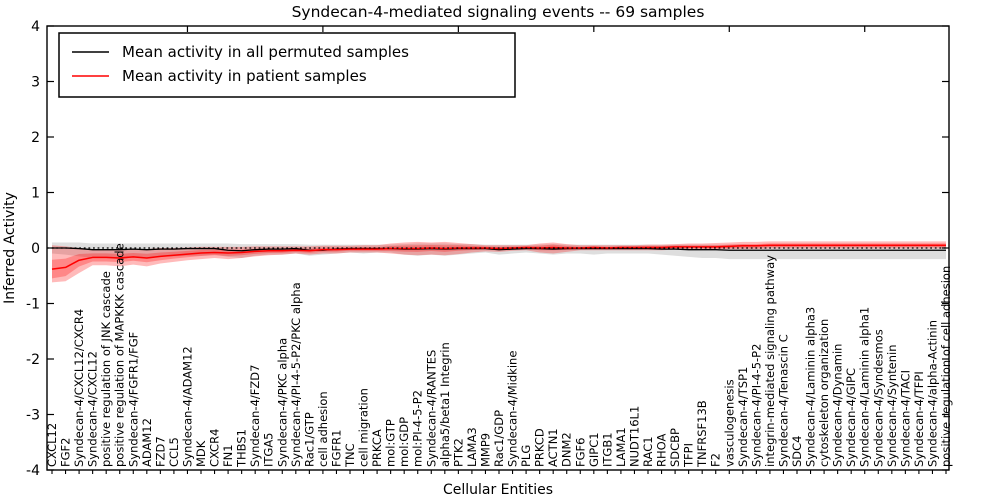 This screenshot has height=500, width=1000. Describe the element at coordinates (242, 448) in the screenshot. I see `x-tick-label: THBS1` at that location.